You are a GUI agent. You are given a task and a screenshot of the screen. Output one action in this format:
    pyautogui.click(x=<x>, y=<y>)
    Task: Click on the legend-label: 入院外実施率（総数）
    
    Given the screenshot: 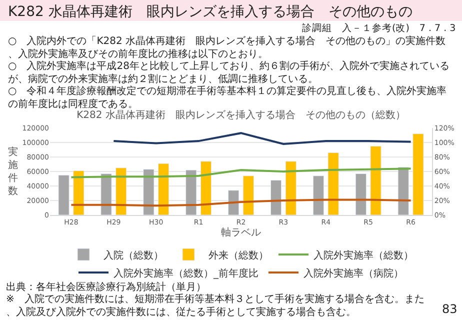 What is the action you would take?
    pyautogui.click(x=364, y=255)
    